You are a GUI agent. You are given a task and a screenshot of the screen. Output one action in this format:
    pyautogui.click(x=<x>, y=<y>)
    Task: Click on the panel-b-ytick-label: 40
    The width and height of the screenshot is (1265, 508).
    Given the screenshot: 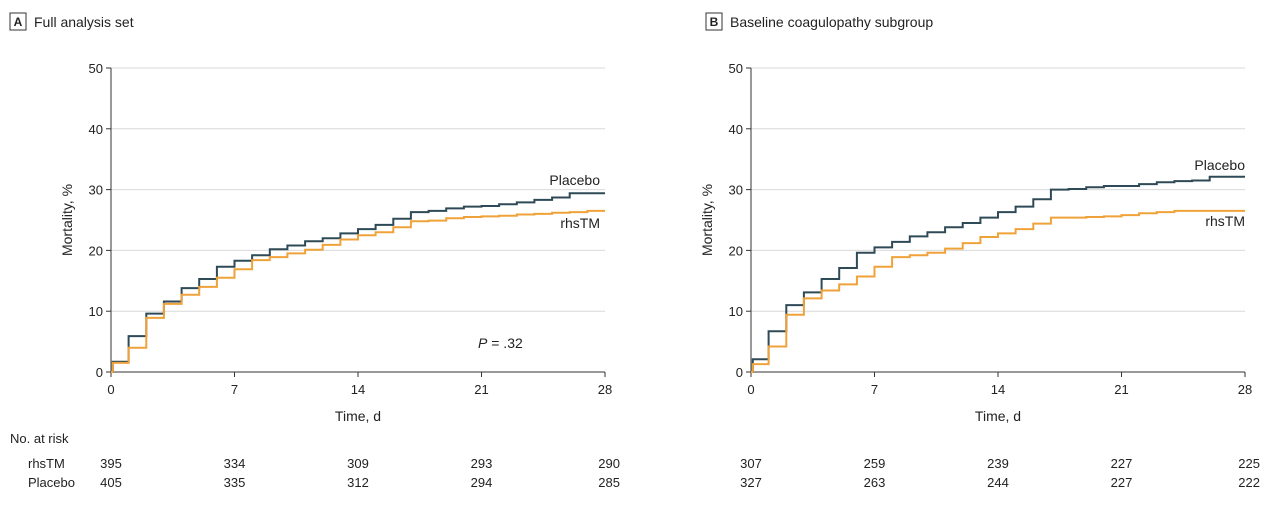 What is the action you would take?
    pyautogui.click(x=736, y=129)
    